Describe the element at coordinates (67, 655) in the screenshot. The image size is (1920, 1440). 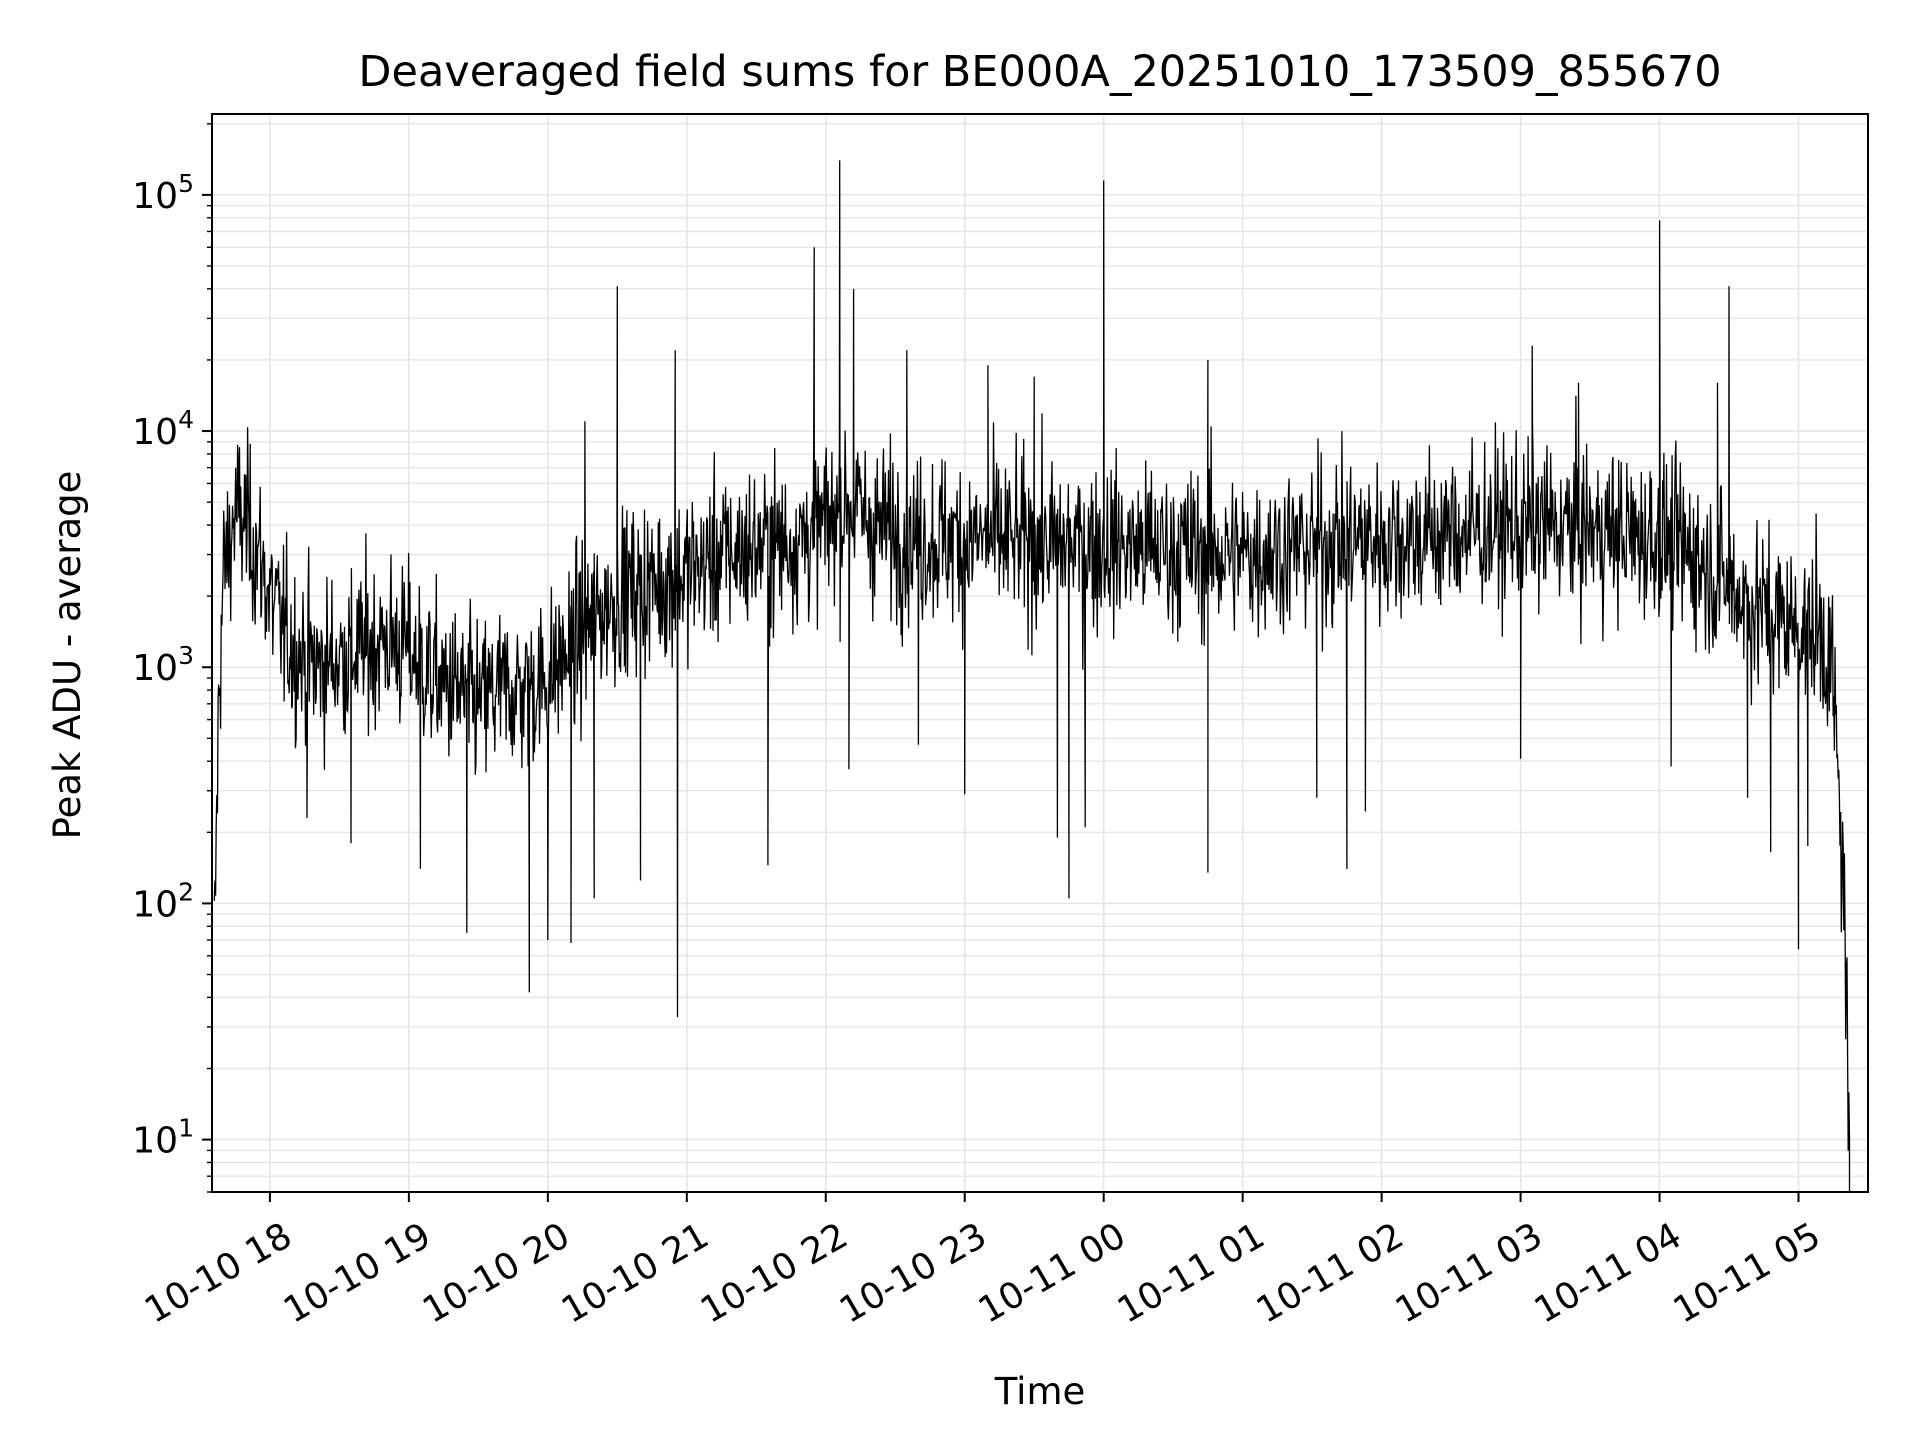
I see `y-axis-label: Peak ADU - average` at that location.